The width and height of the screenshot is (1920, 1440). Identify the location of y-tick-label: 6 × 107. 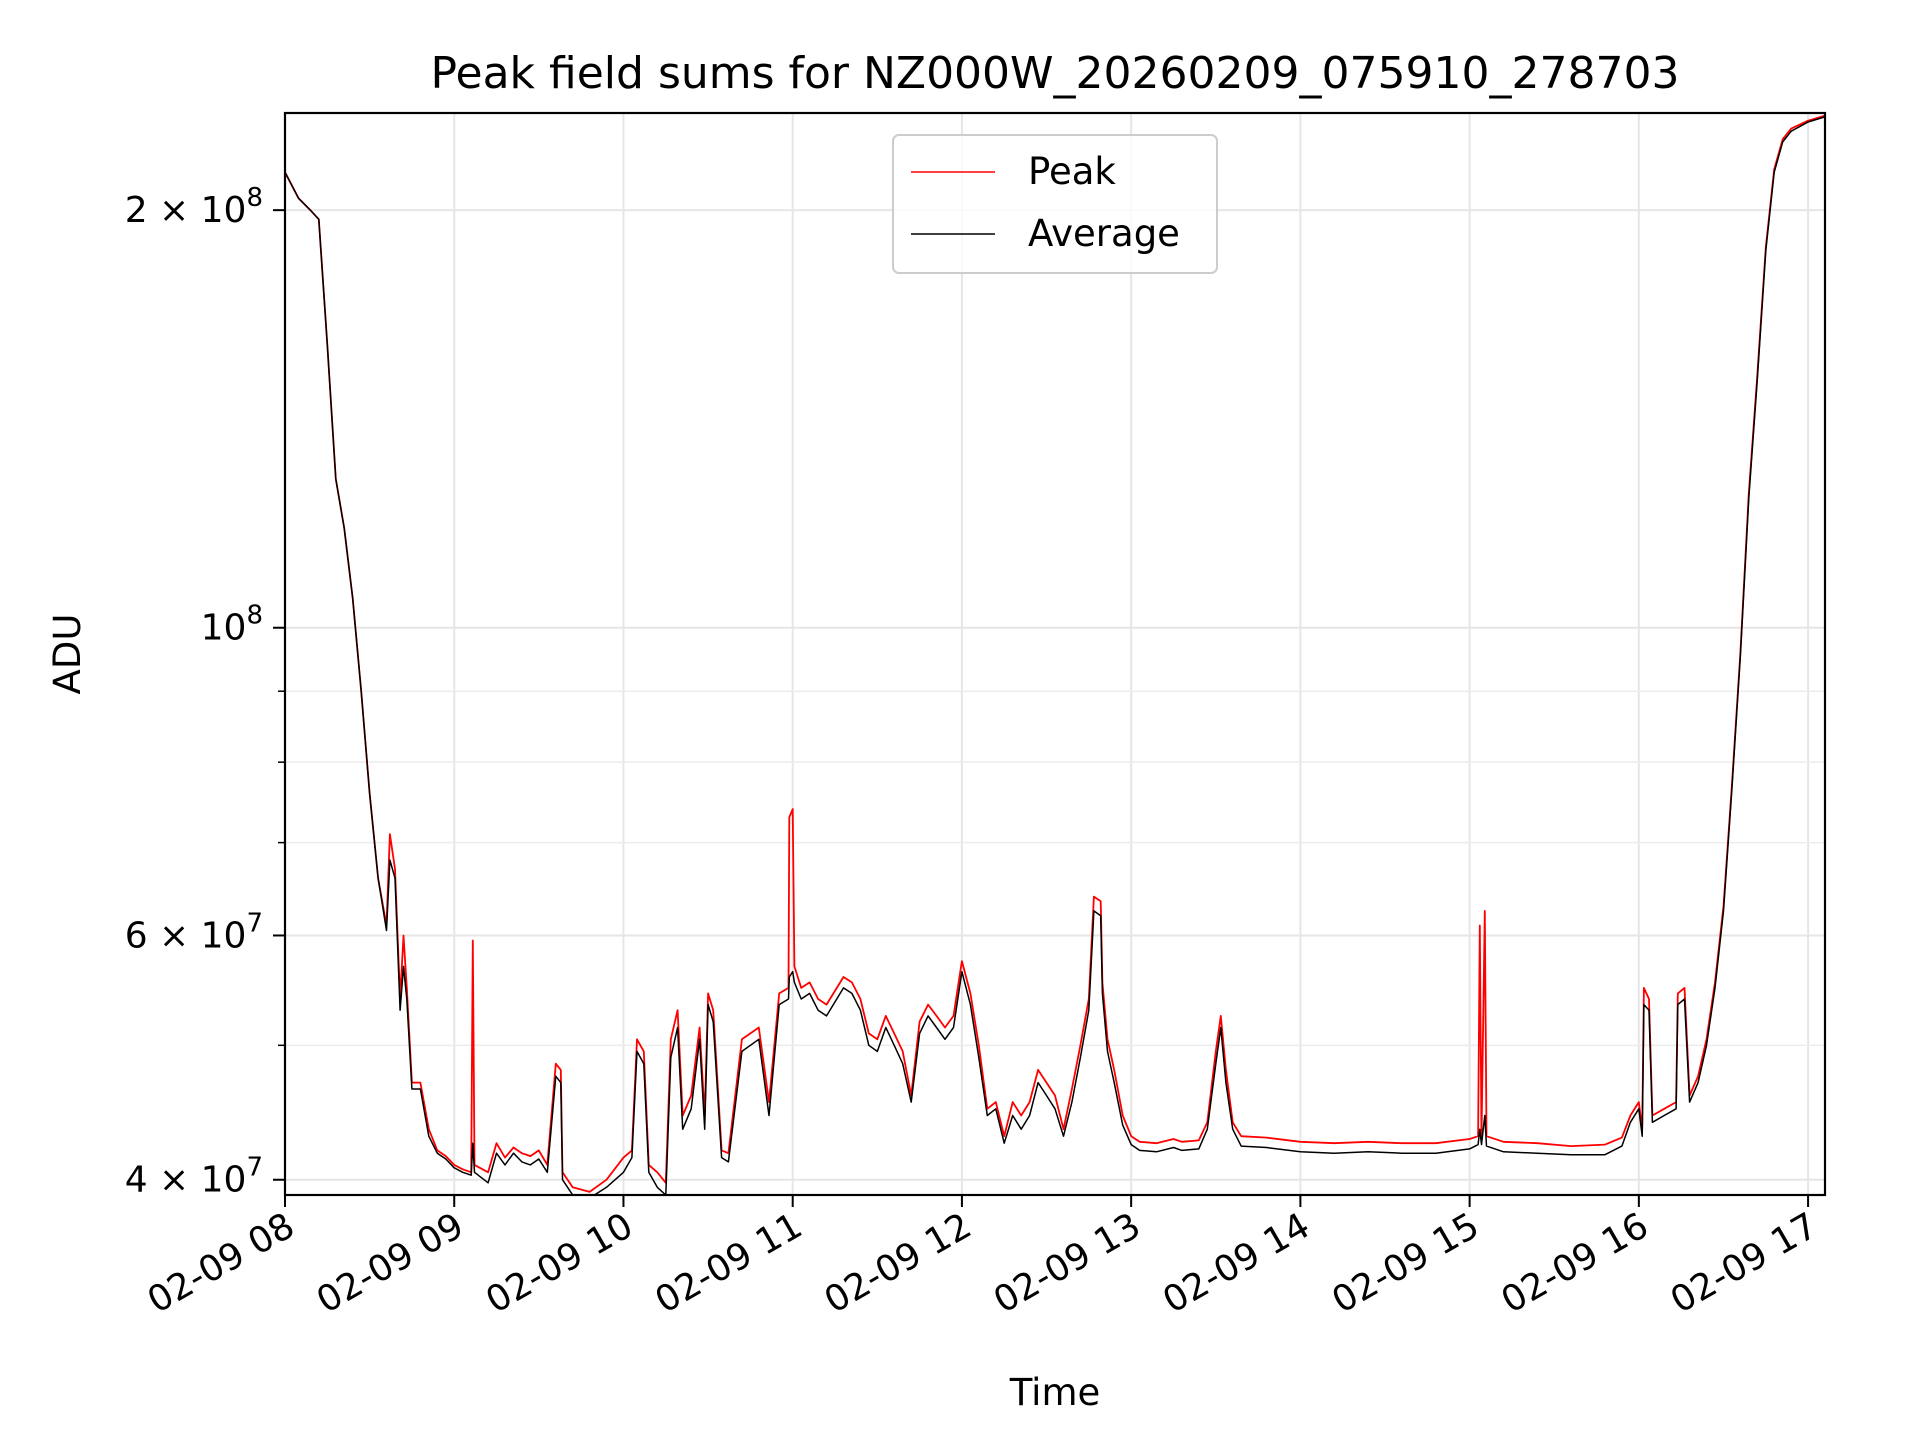
(194, 932).